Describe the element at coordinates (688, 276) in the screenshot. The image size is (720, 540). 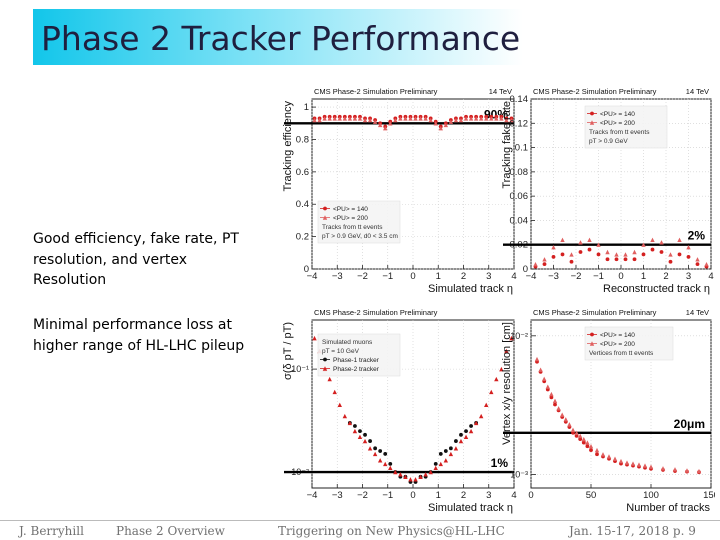
I see `x-tick-label: 3` at that location.